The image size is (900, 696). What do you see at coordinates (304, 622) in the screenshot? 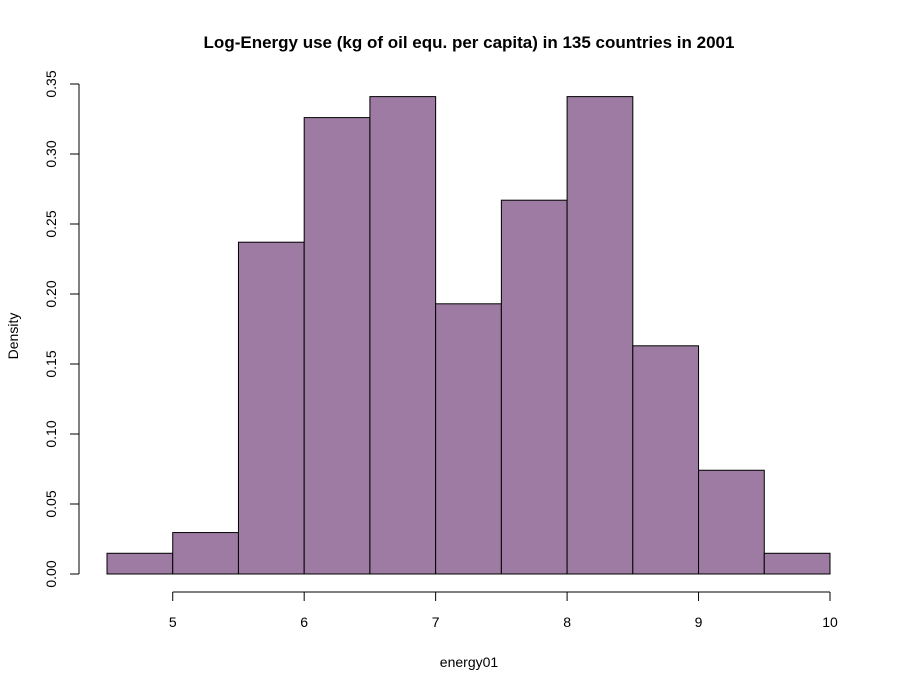
I see `x-tick-label: 6` at bounding box center [304, 622].